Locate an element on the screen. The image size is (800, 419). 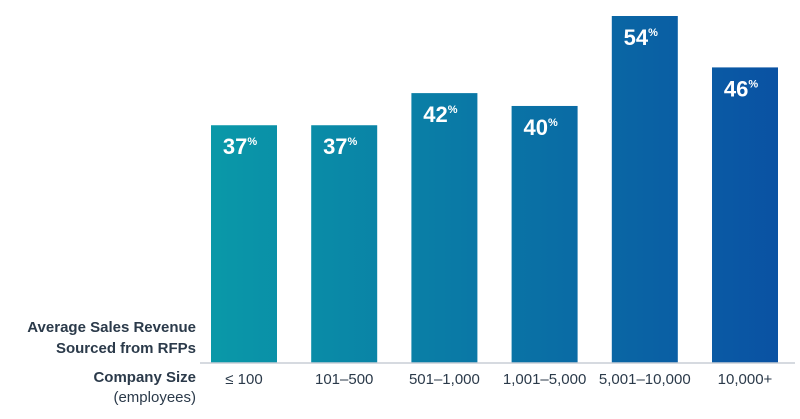
bar-value-label-6: 46% is located at coordinates (741, 88).